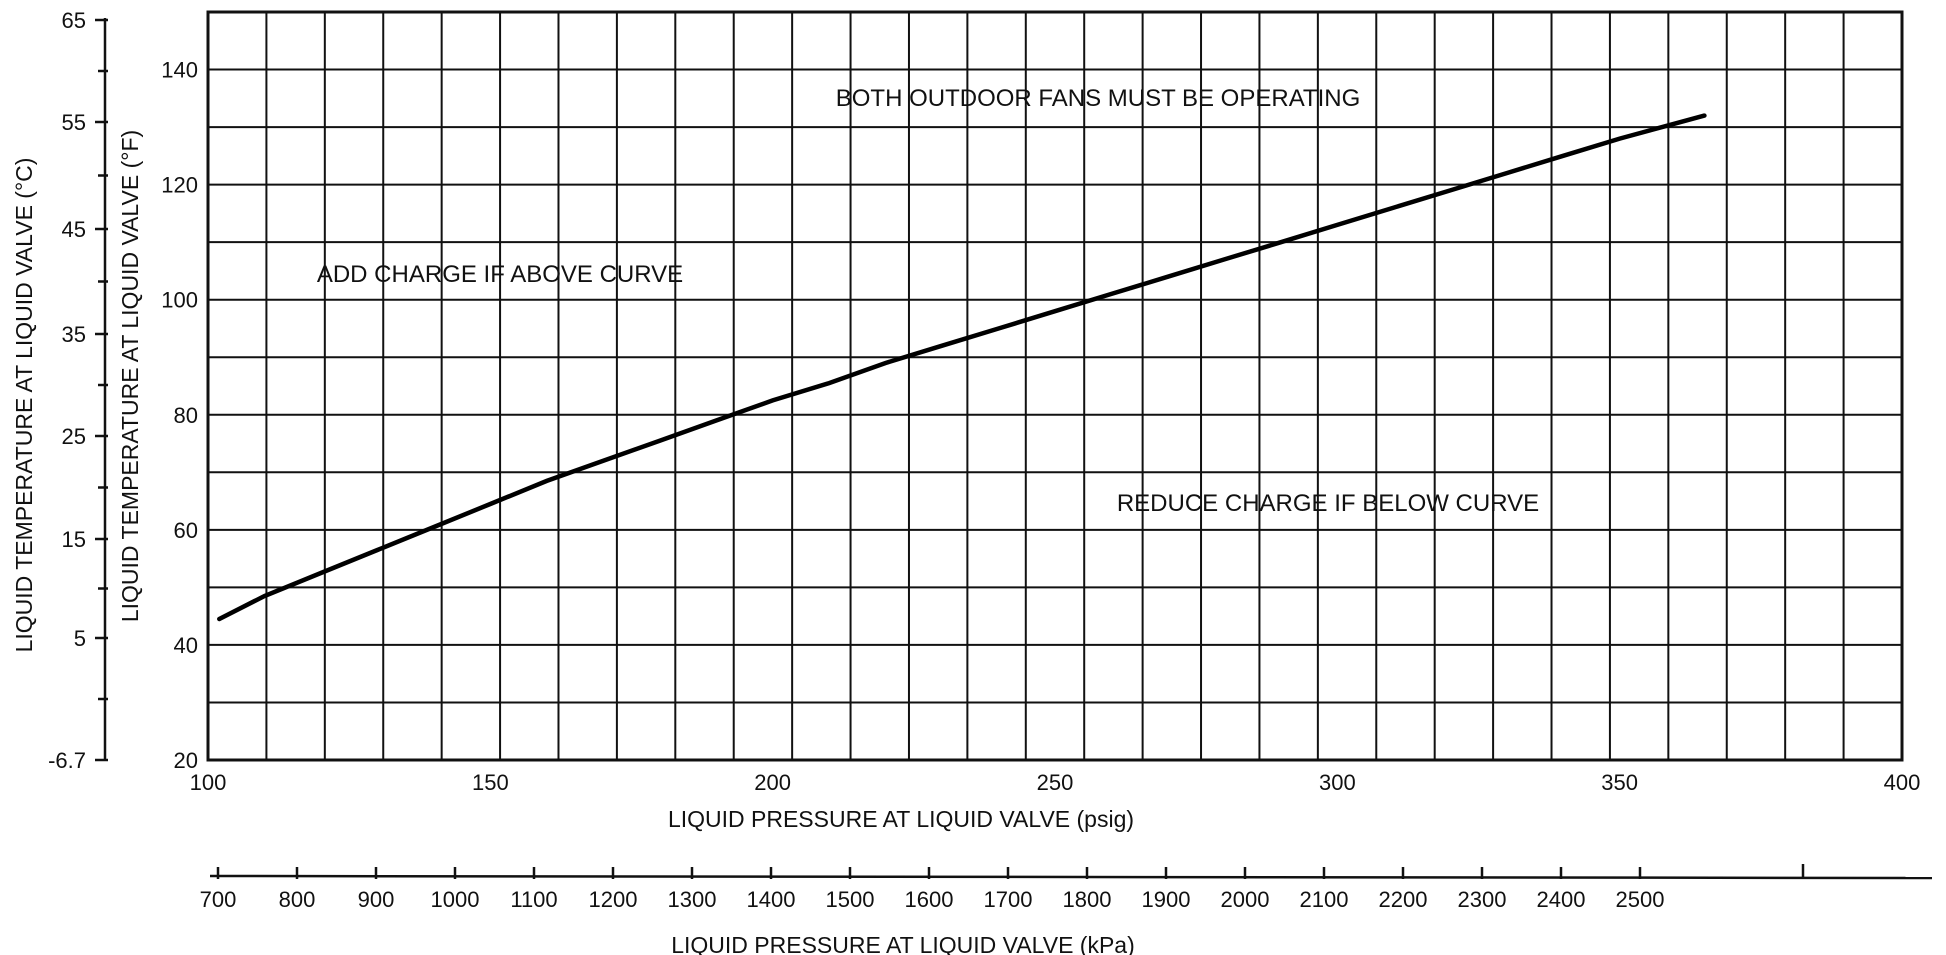  I want to click on y-tick-label: 100, so click(179, 300).